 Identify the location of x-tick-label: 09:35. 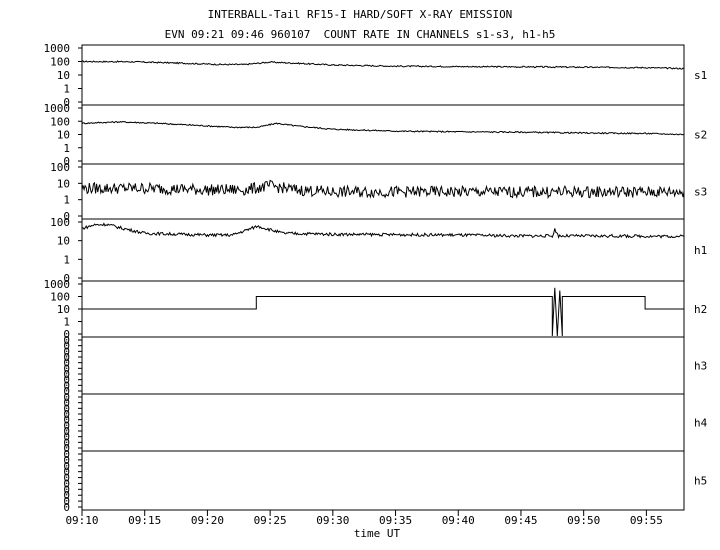
(395, 520).